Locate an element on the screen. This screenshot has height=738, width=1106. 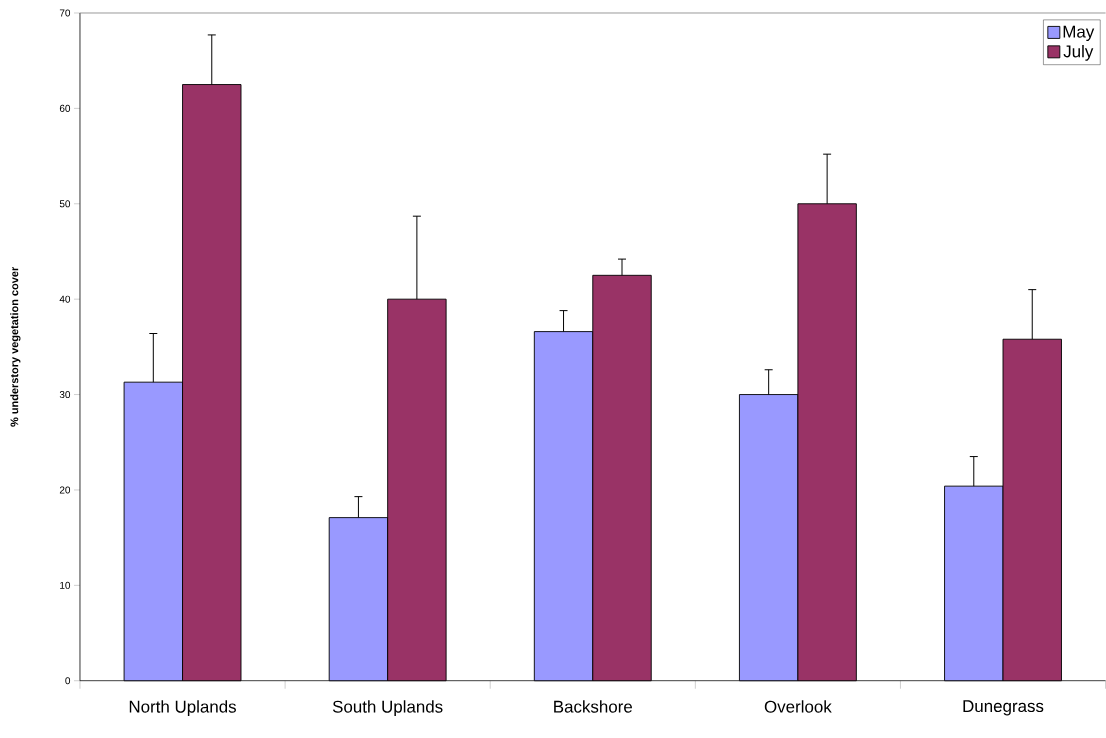
x-tick-label: Overlook is located at coordinates (798, 706).